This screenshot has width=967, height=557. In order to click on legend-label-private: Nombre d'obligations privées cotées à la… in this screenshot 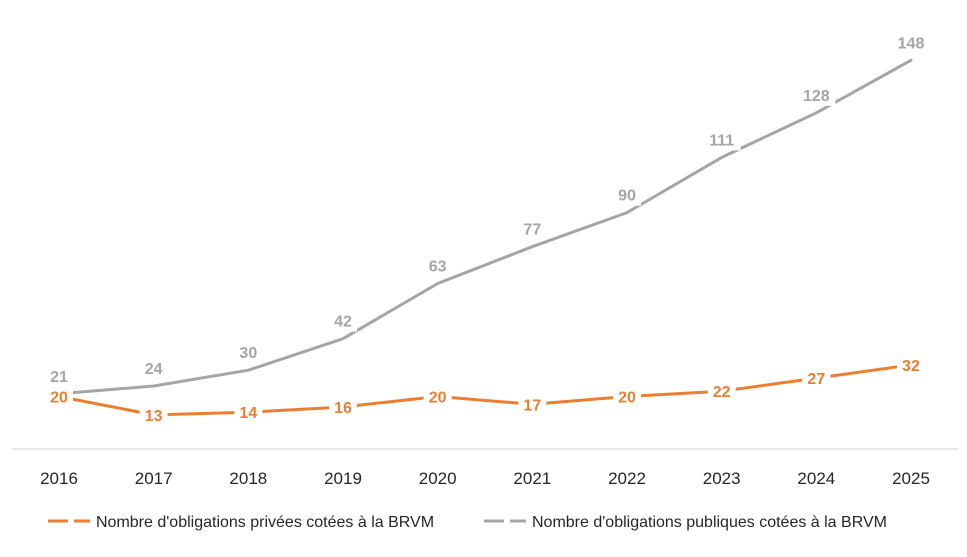, I will do `click(265, 522)`.